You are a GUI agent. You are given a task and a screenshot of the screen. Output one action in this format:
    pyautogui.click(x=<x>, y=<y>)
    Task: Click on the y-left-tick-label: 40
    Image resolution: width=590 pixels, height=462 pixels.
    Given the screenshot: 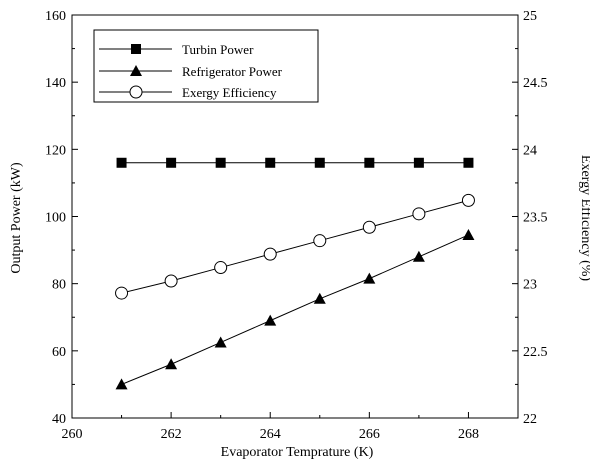 What is the action you would take?
    pyautogui.click(x=59, y=419)
    